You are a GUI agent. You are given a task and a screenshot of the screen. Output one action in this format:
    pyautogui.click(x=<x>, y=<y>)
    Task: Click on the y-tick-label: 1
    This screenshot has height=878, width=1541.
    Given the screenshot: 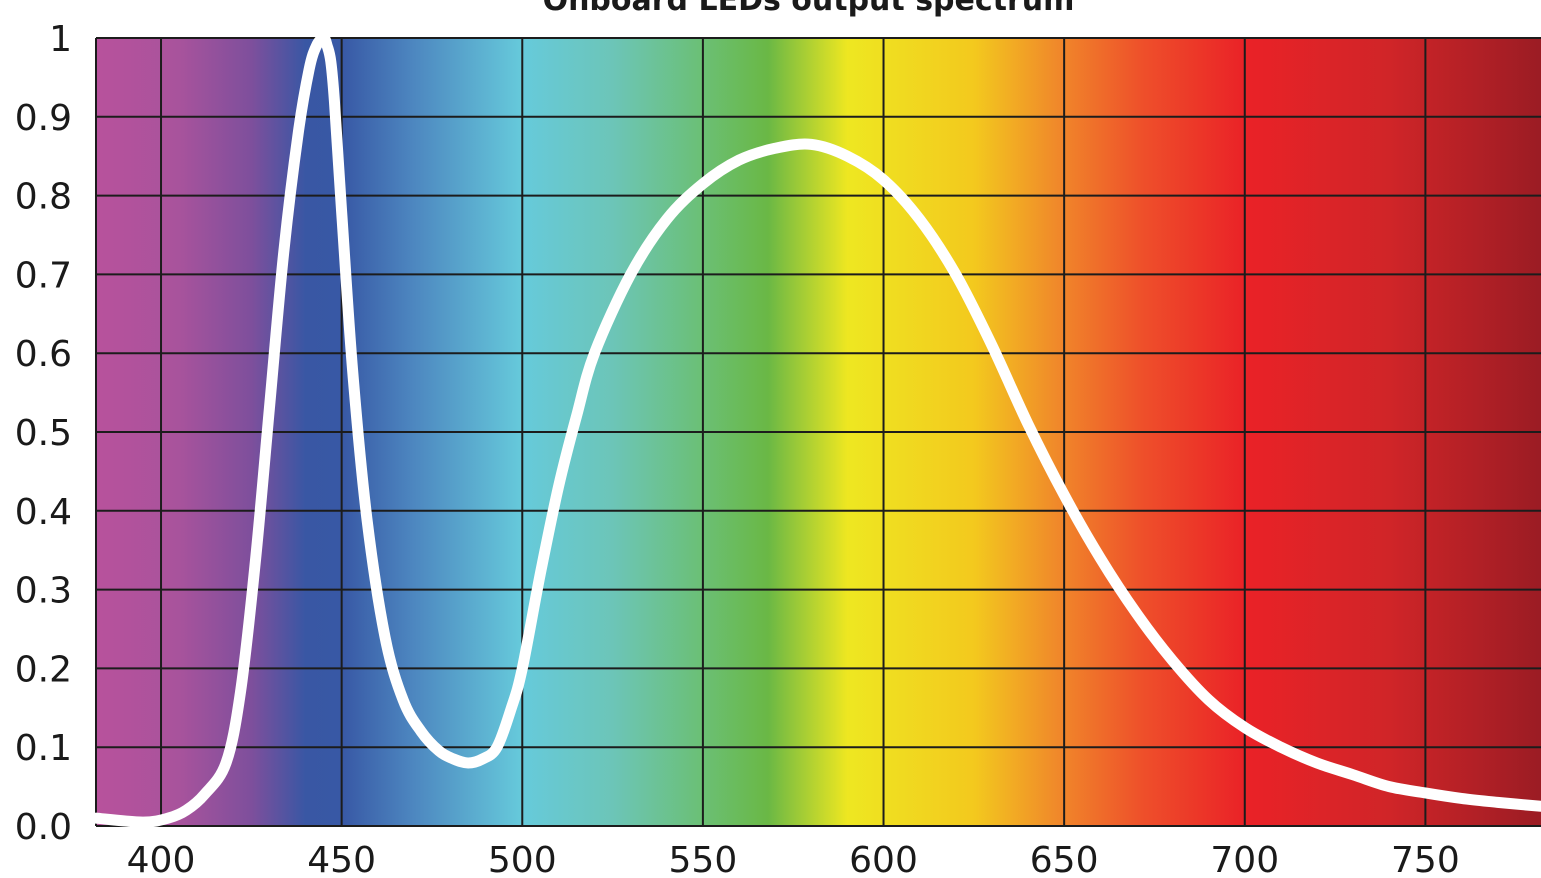 What is the action you would take?
    pyautogui.click(x=60, y=39)
    